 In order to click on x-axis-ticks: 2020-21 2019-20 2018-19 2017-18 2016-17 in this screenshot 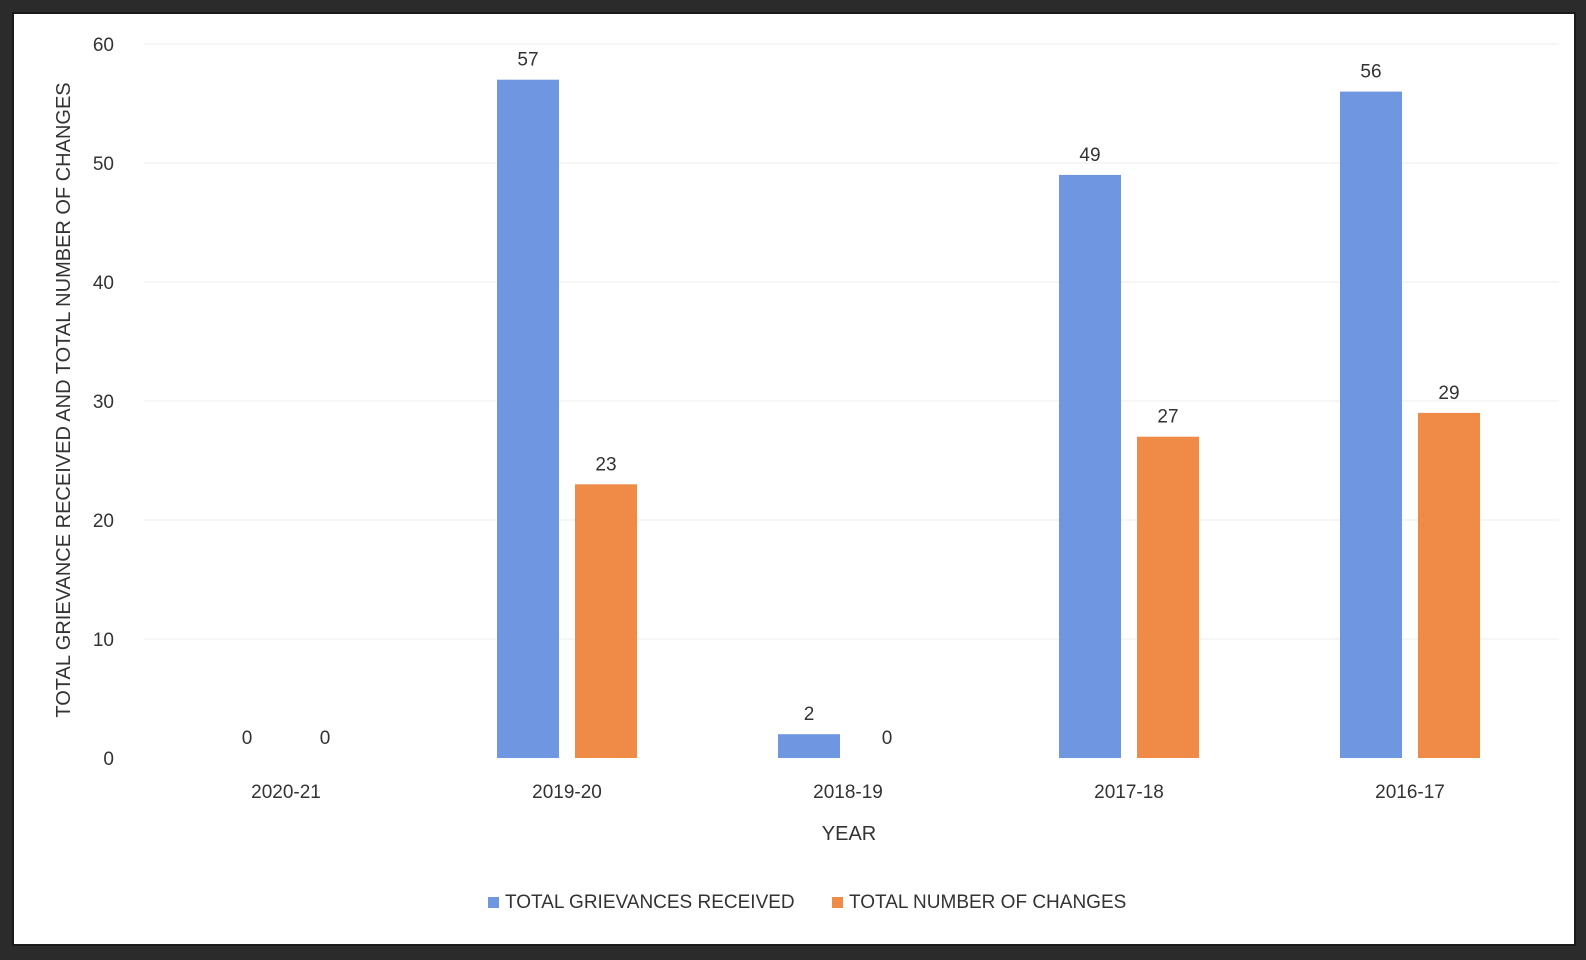, I will do `click(848, 792)`.